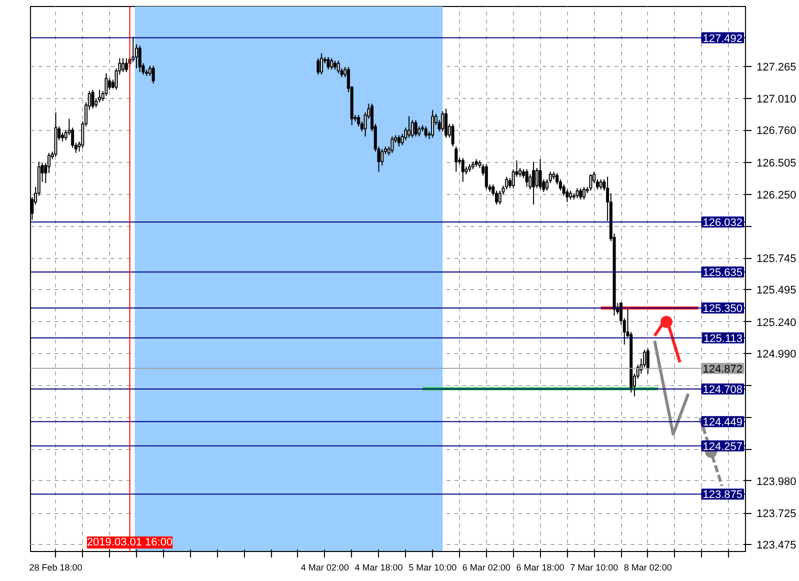  Describe the element at coordinates (722, 446) in the screenshot. I see `ref-line-label: 124.257` at that location.